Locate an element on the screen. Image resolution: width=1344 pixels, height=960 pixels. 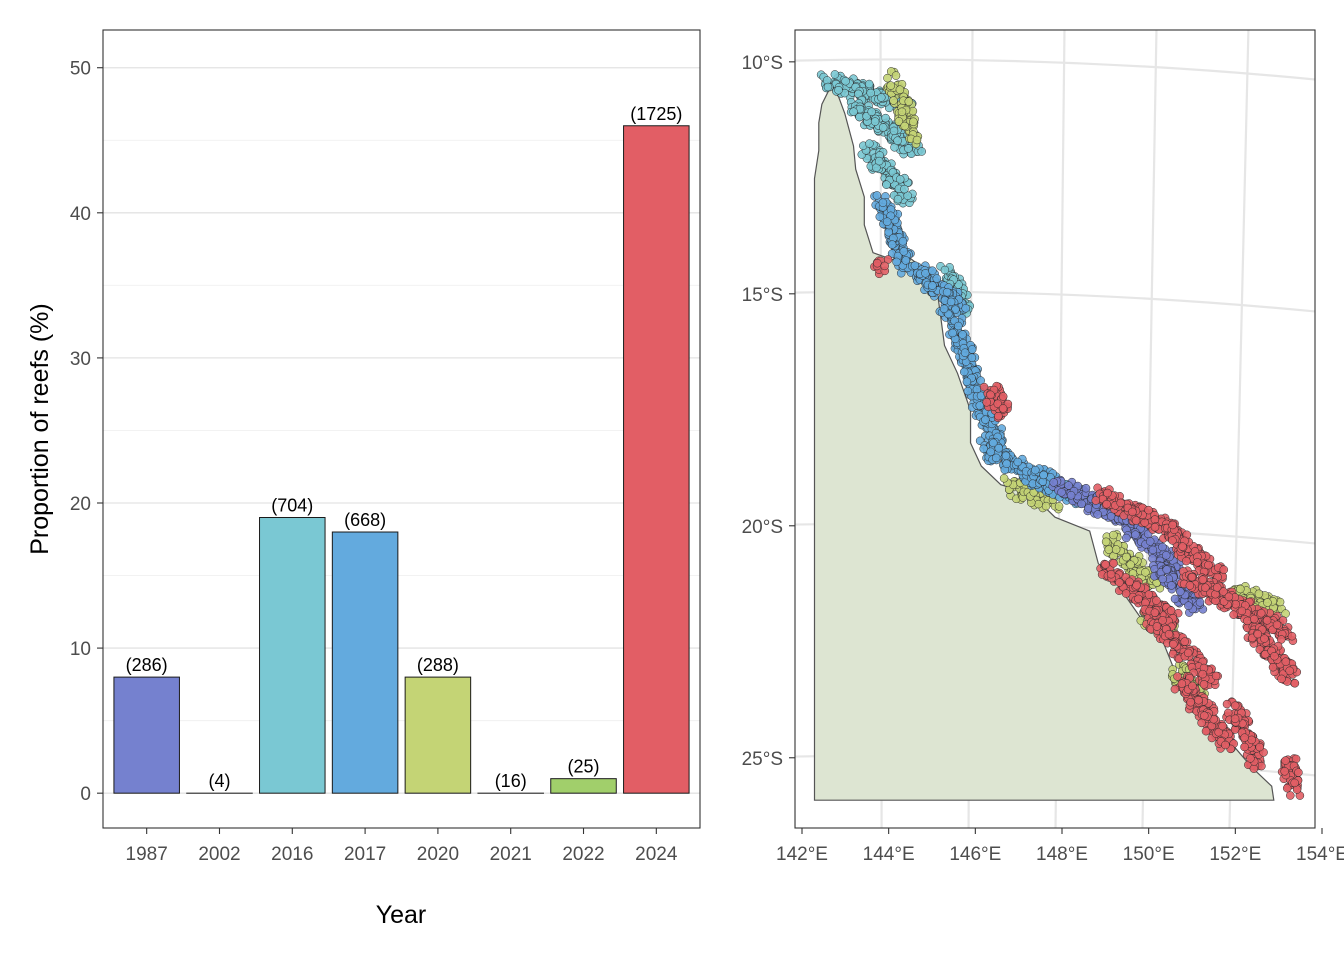
y-tick-label: 50 is located at coordinates (80, 69).